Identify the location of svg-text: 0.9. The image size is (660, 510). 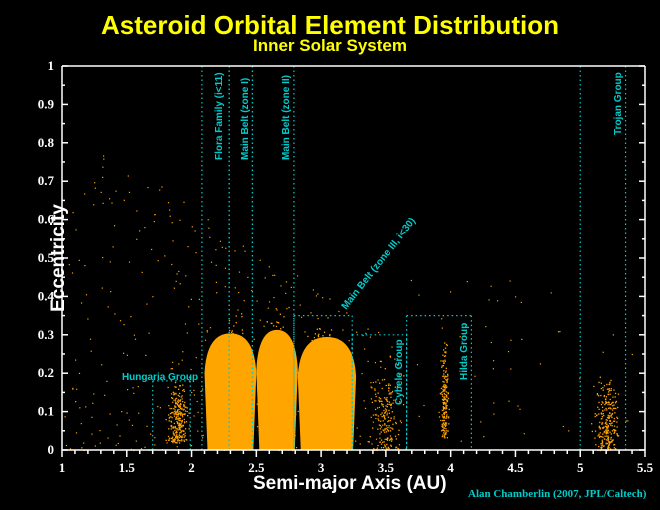
(46, 103).